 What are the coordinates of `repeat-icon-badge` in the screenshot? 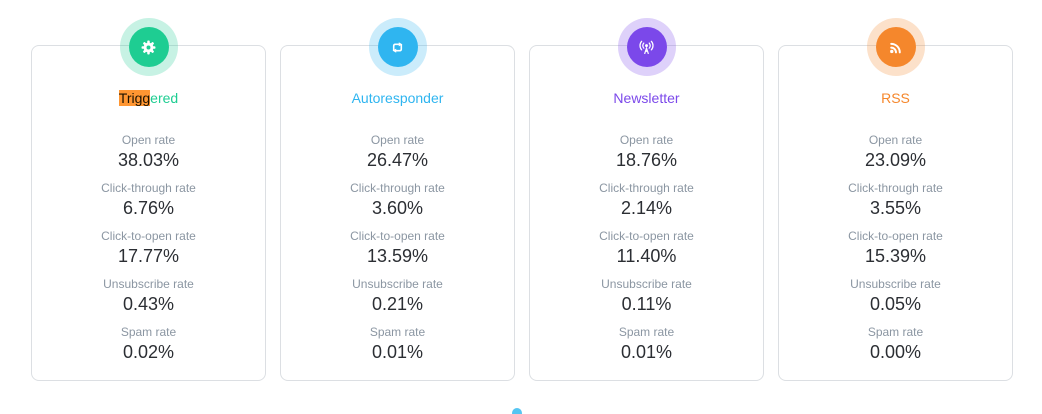 It's located at (397, 47).